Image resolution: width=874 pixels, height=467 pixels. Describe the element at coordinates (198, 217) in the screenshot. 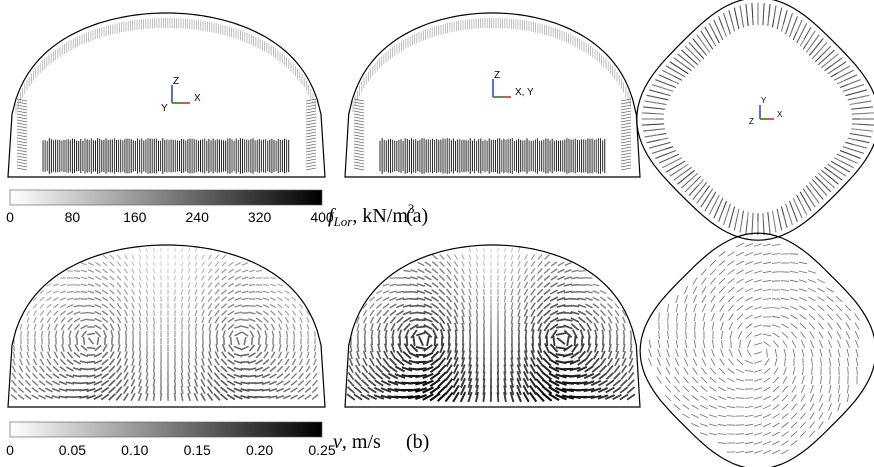

I see `colorbar-tick-label: 240` at that location.